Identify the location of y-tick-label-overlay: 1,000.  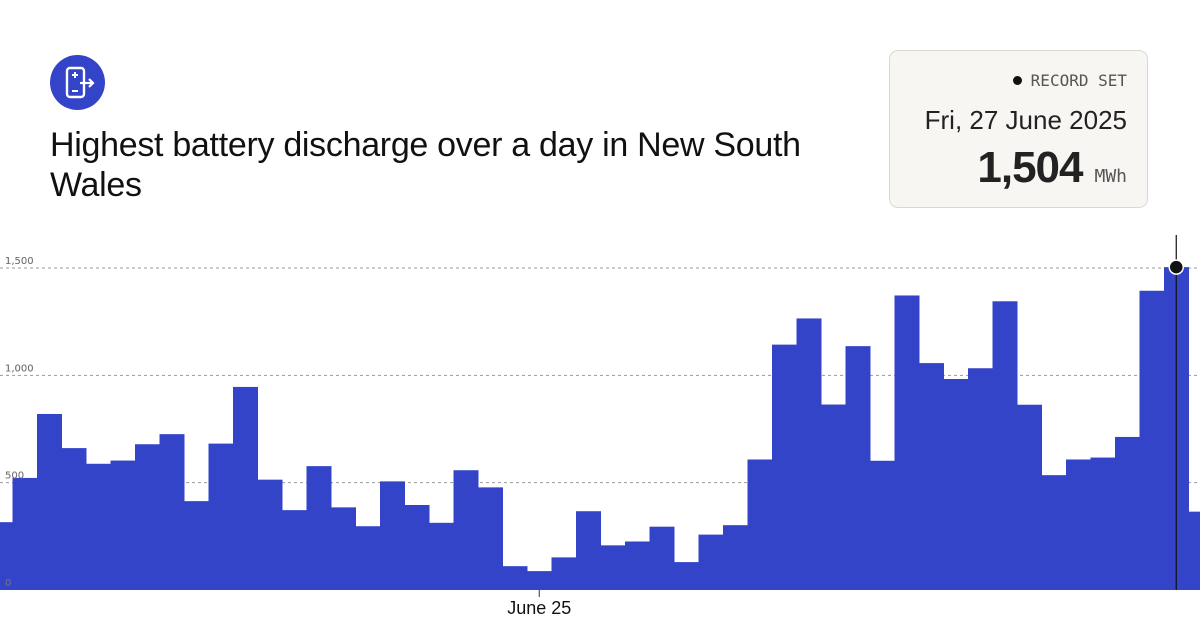
(19, 368).